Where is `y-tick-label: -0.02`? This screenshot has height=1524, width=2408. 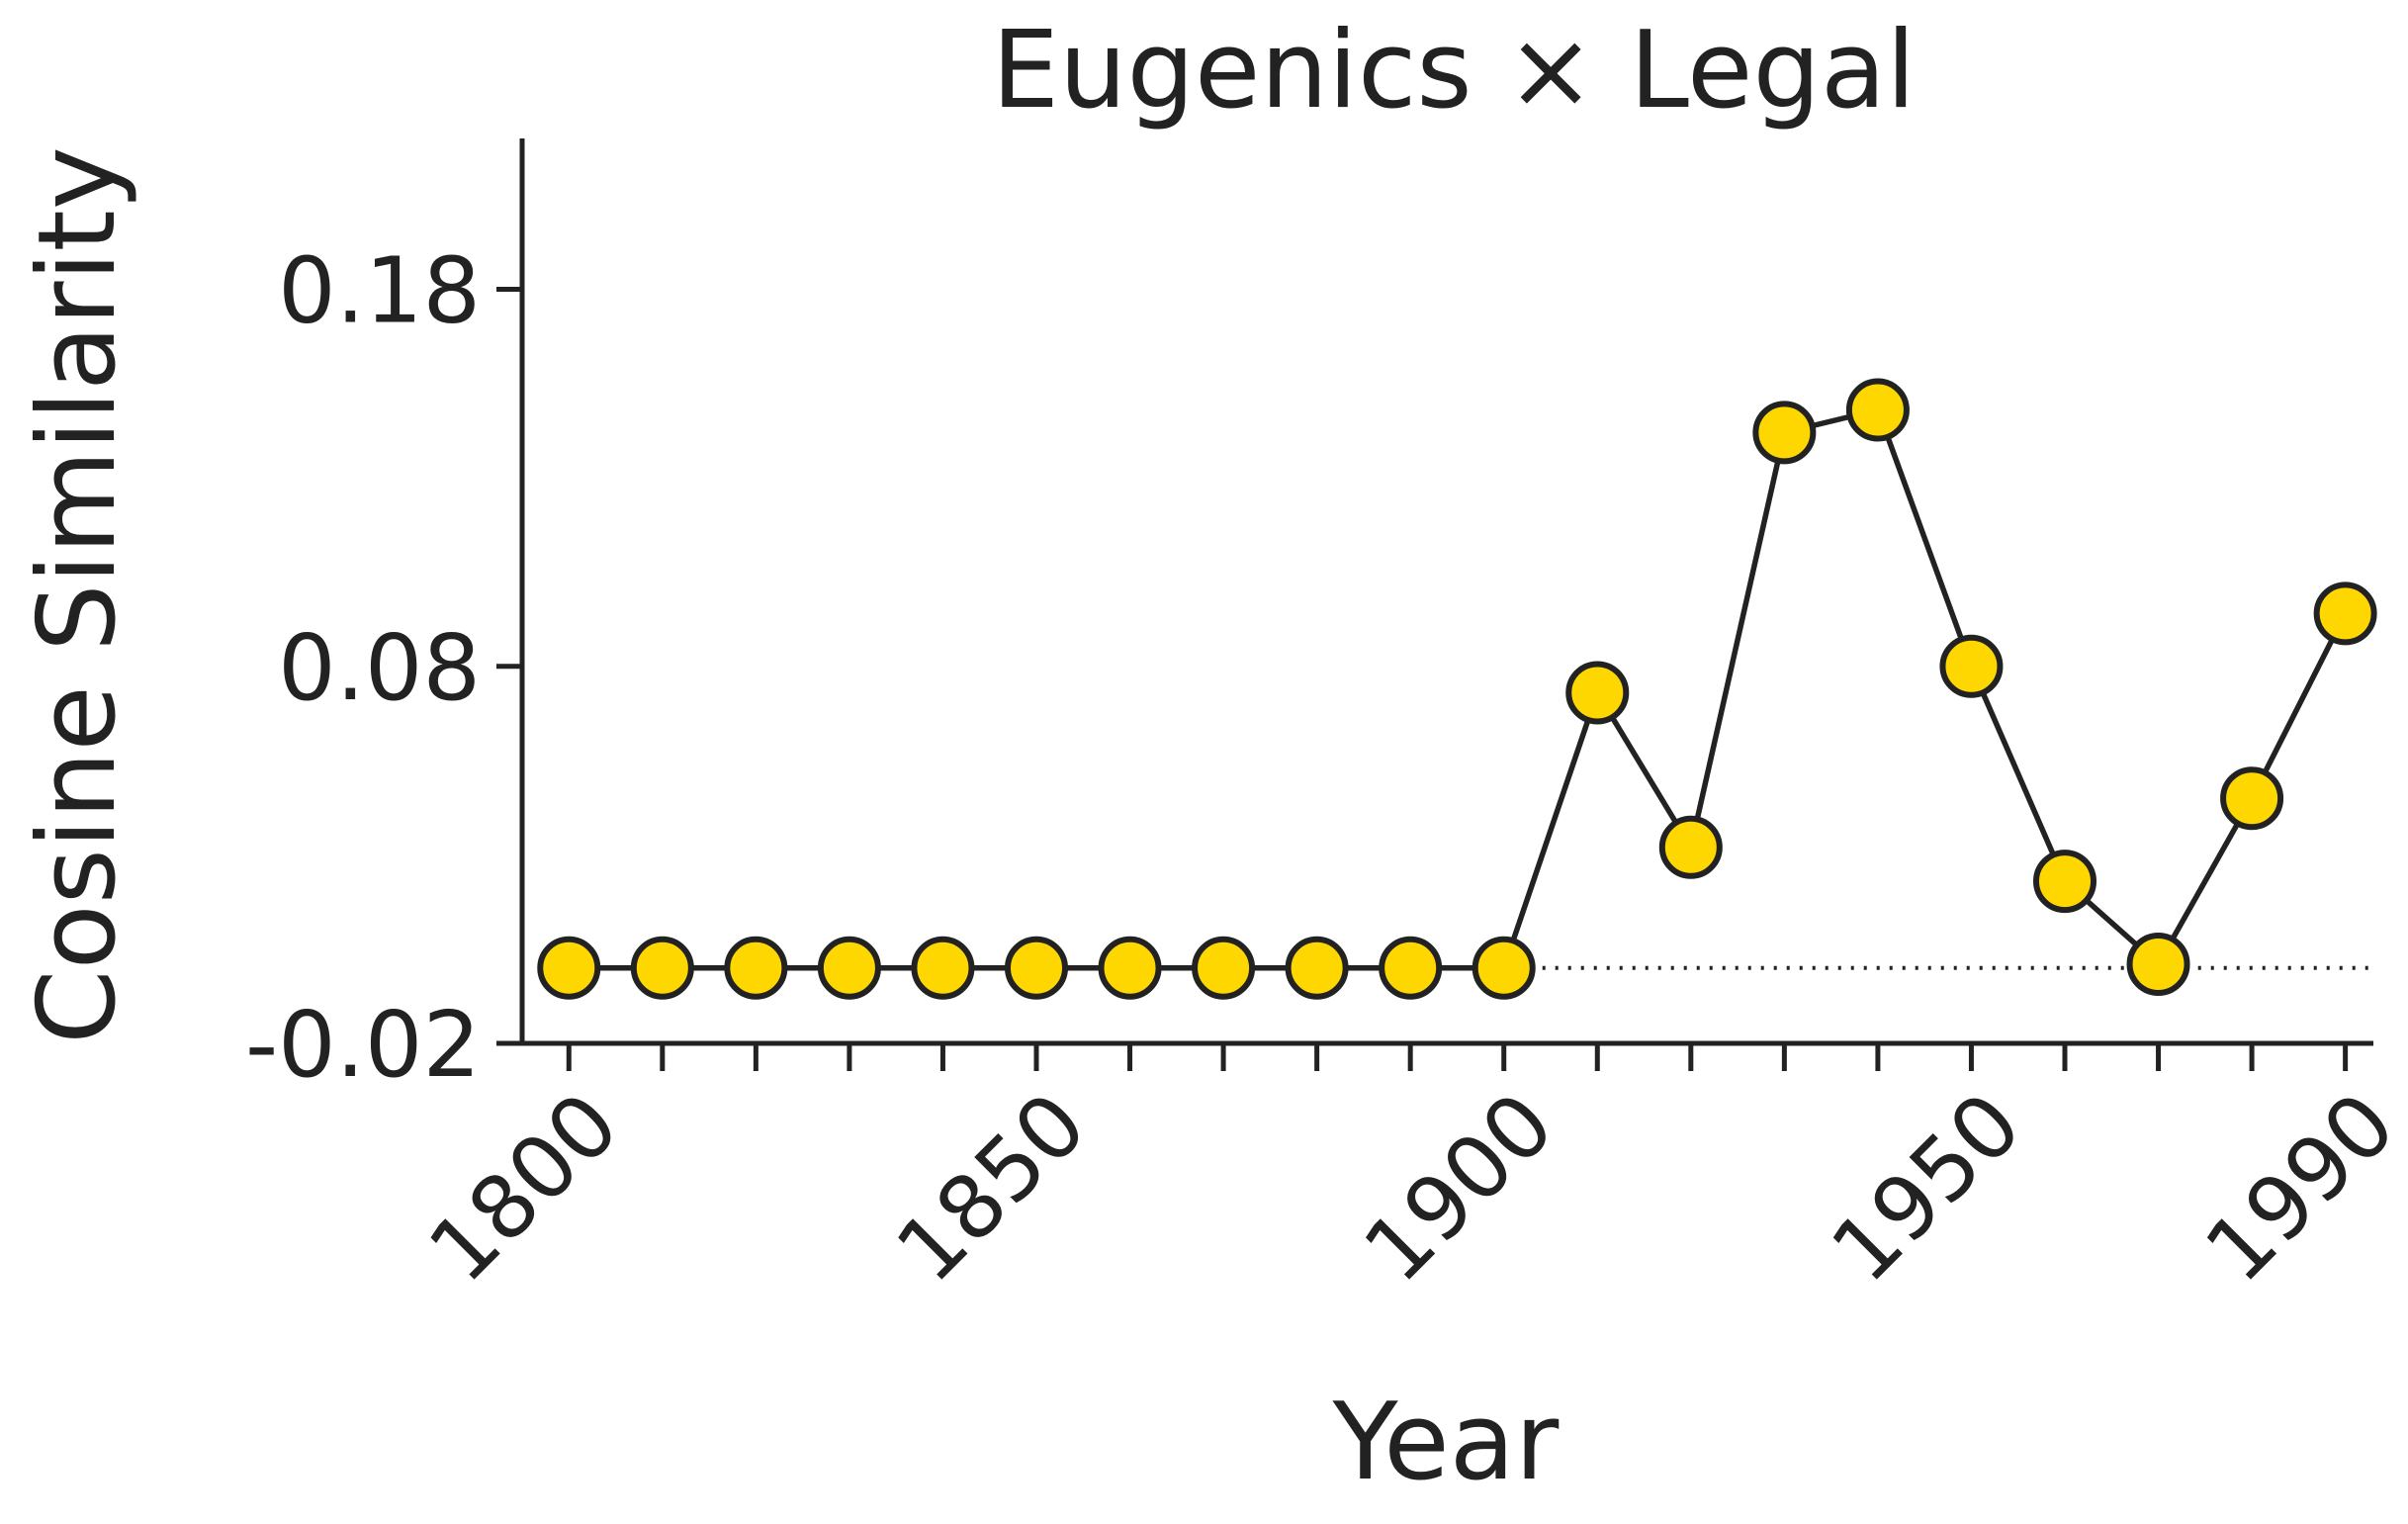
y-tick-label: -0.02 is located at coordinates (363, 1045).